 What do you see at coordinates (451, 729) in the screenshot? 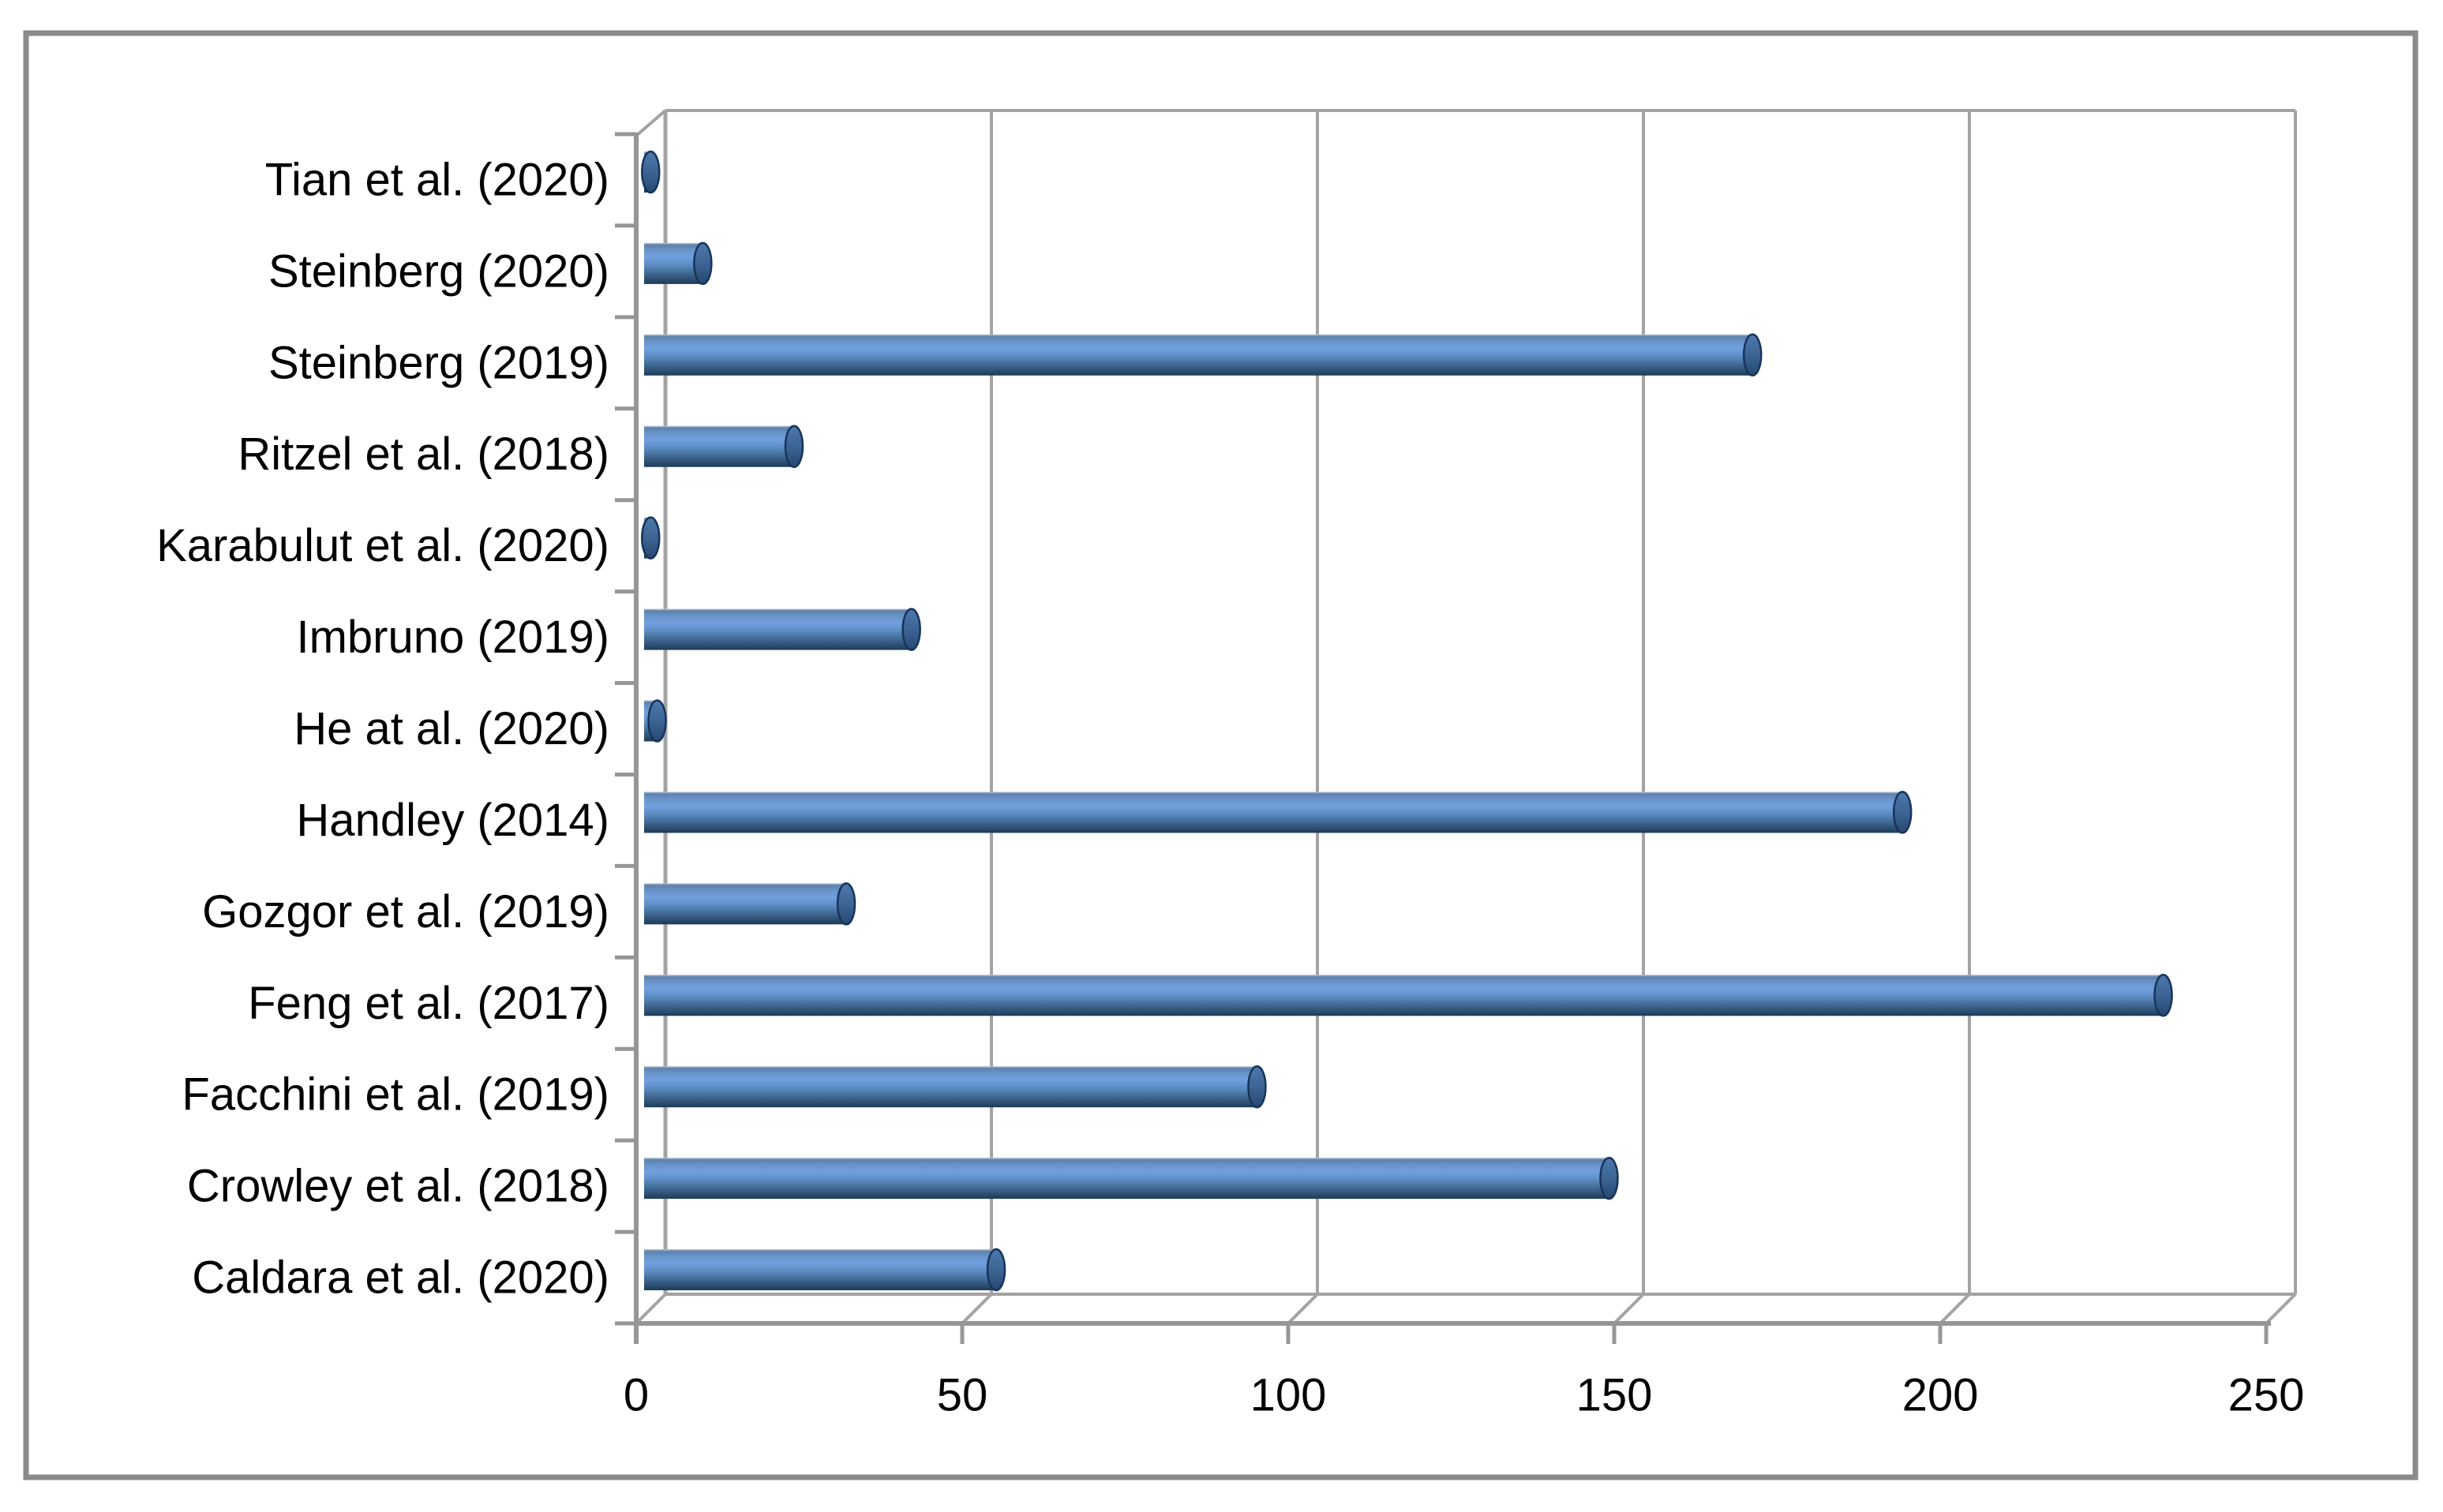
I see `category-label: He at al. (2020)` at bounding box center [451, 729].